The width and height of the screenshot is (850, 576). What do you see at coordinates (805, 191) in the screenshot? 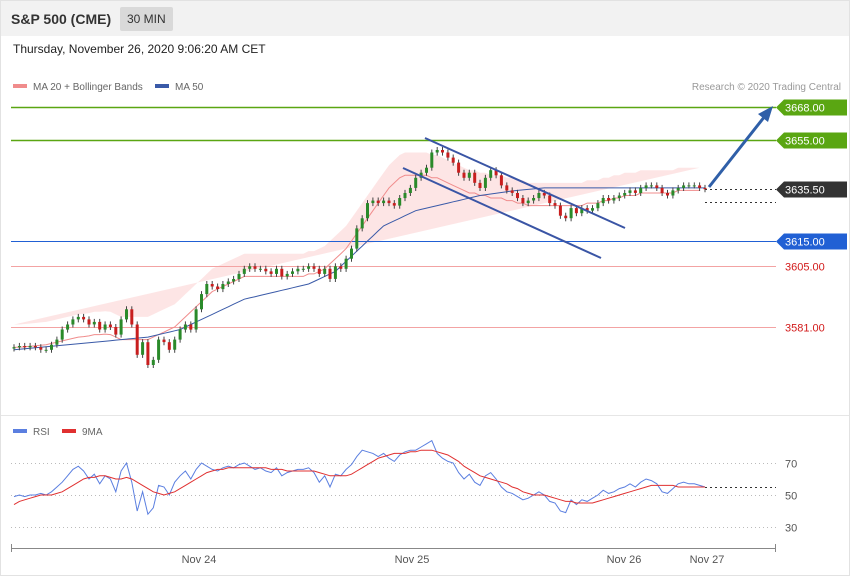
I see `level-label-3635.50: 3635.50` at bounding box center [805, 191].